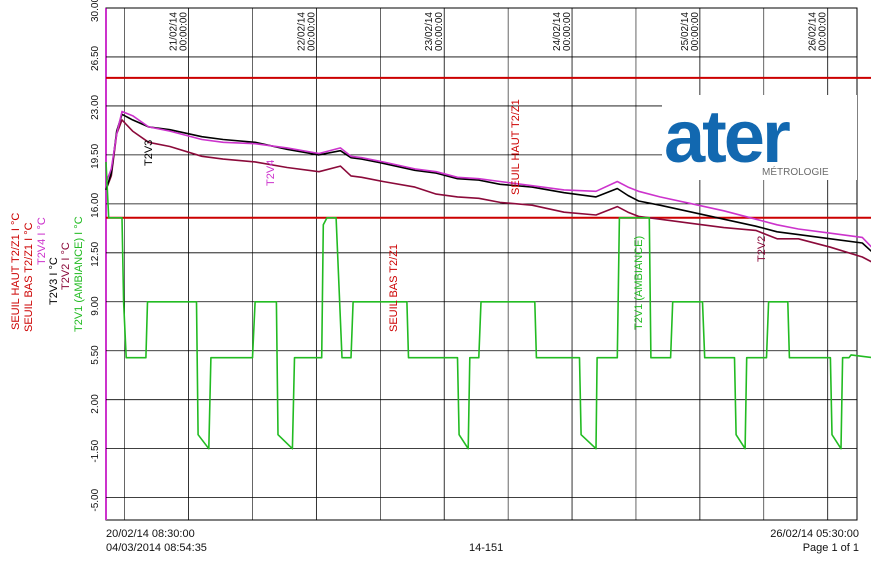 Image resolution: width=871 pixels, height=563 pixels. I want to click on y-tick-label: 19.50, so click(95, 155).